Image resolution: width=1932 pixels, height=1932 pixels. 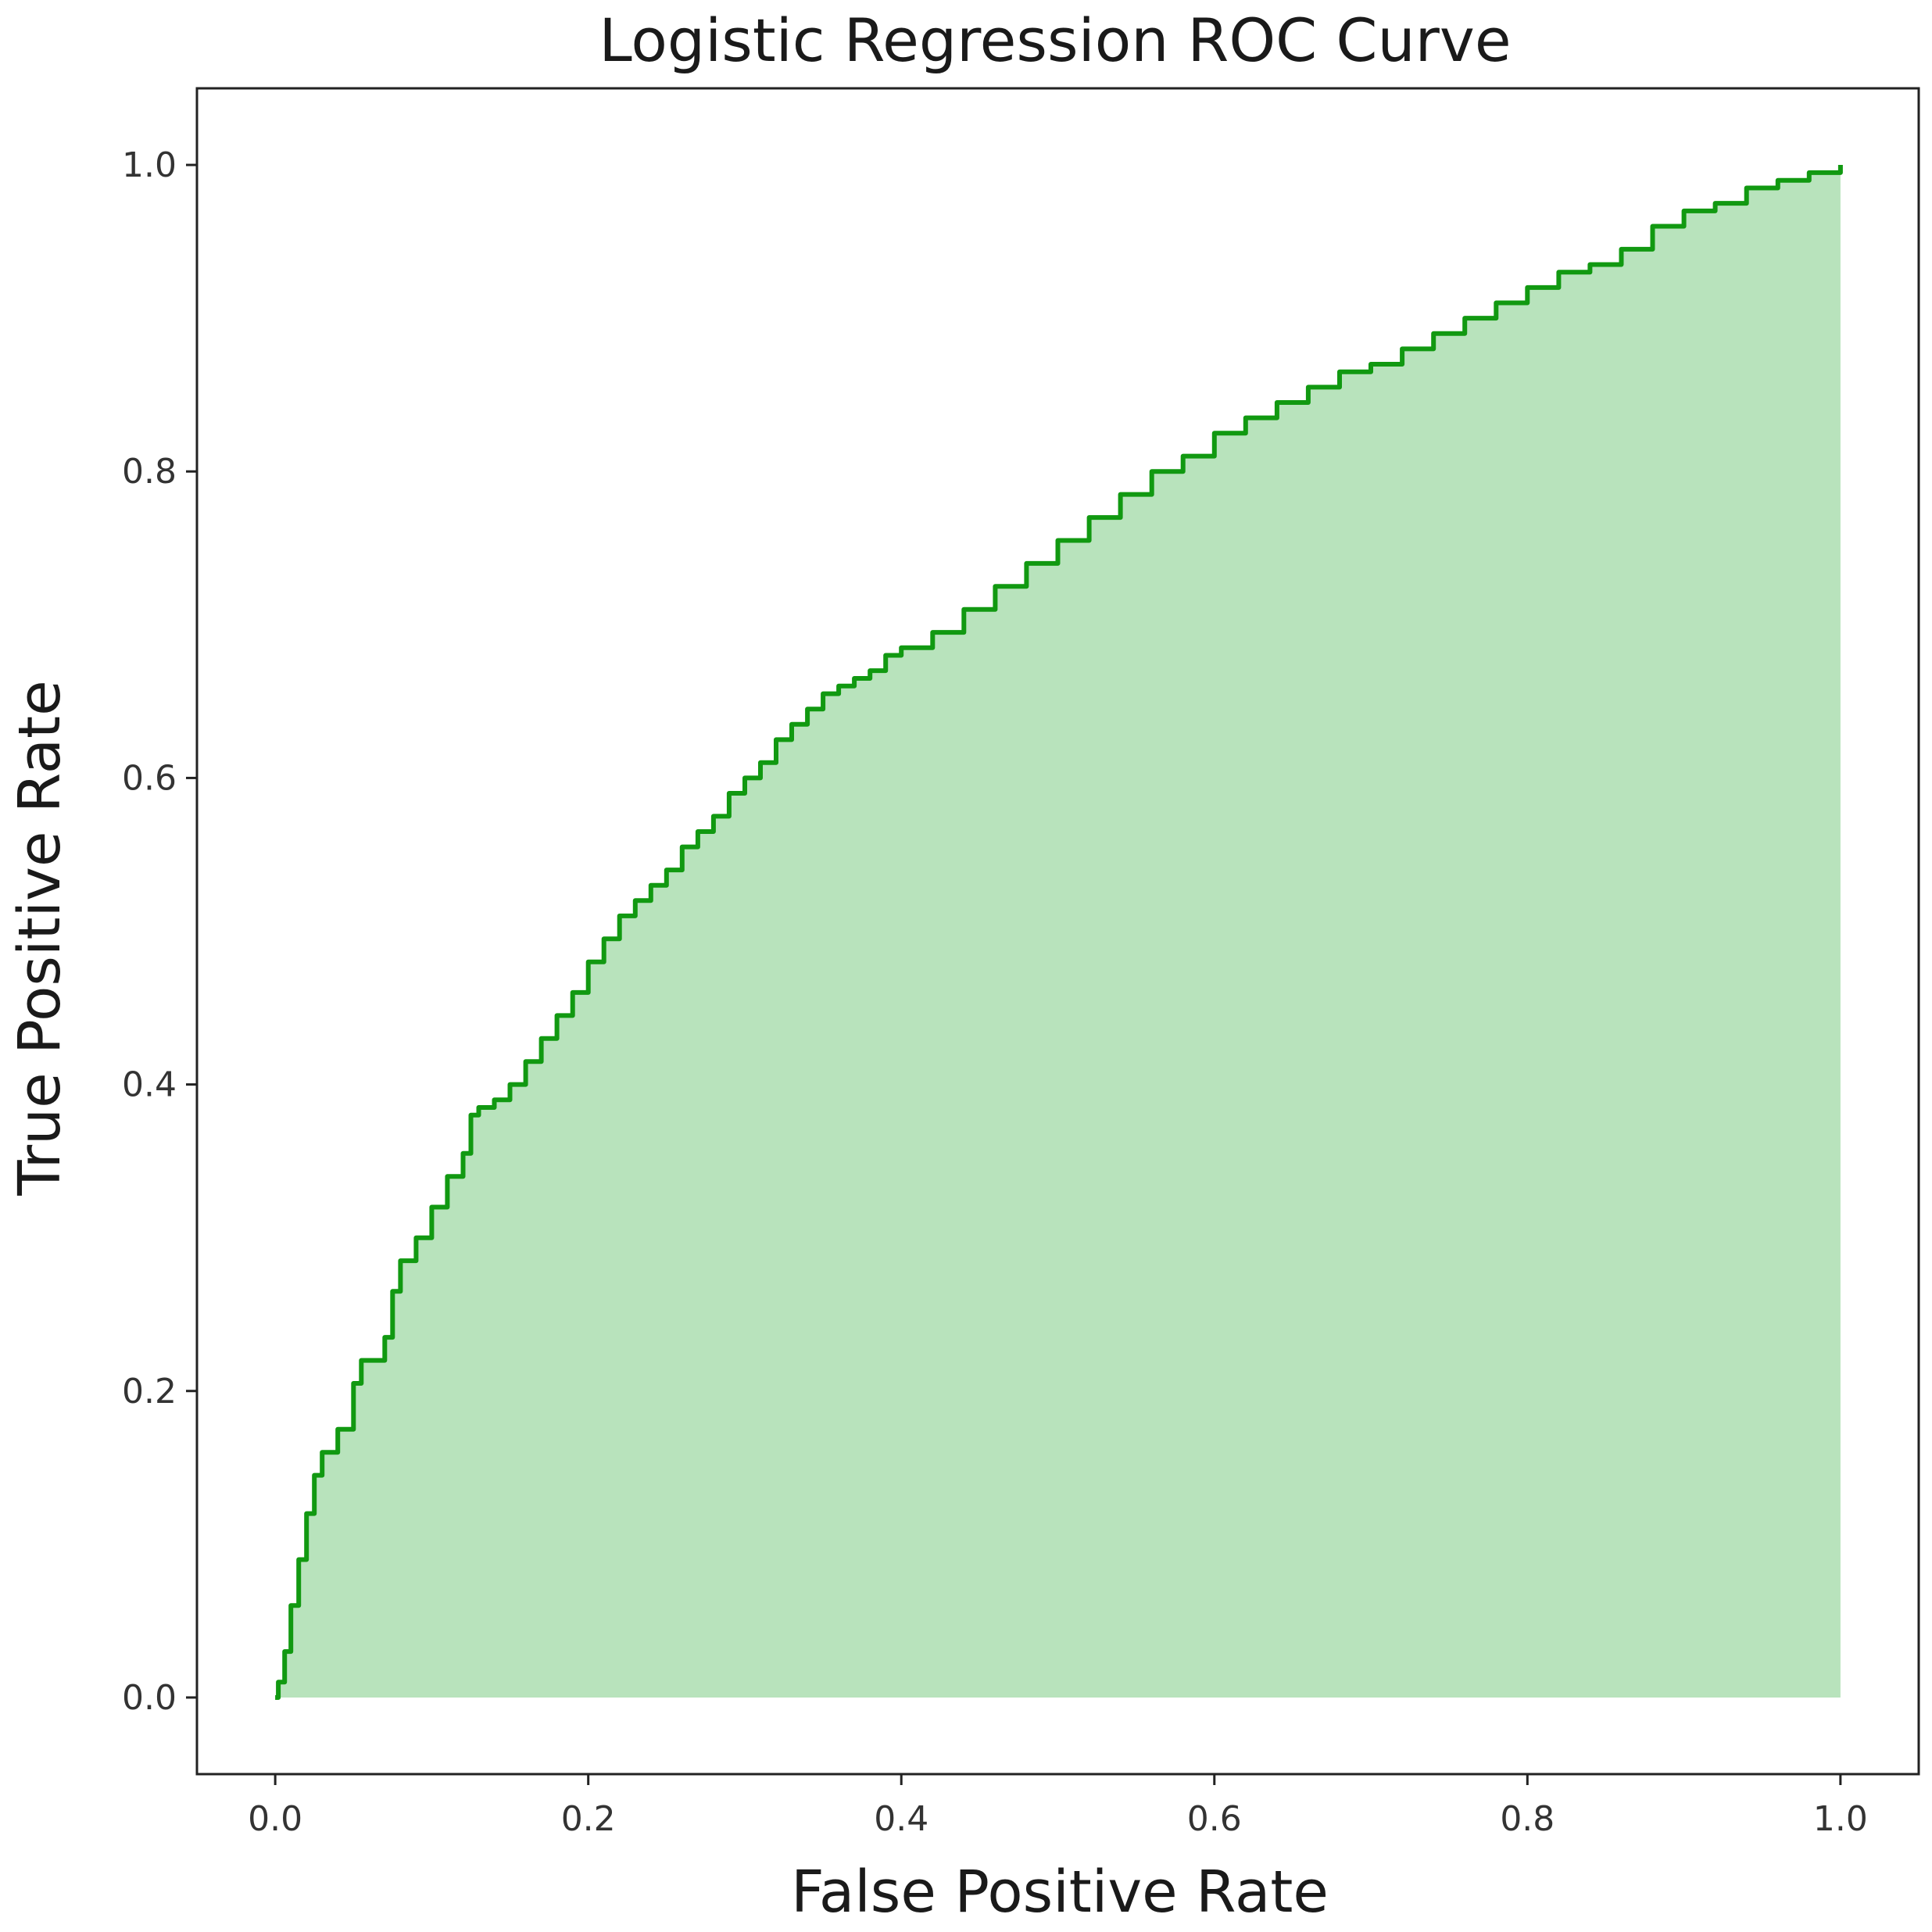 What do you see at coordinates (39, 938) in the screenshot?
I see `y-axis-label: True Positive Rate` at bounding box center [39, 938].